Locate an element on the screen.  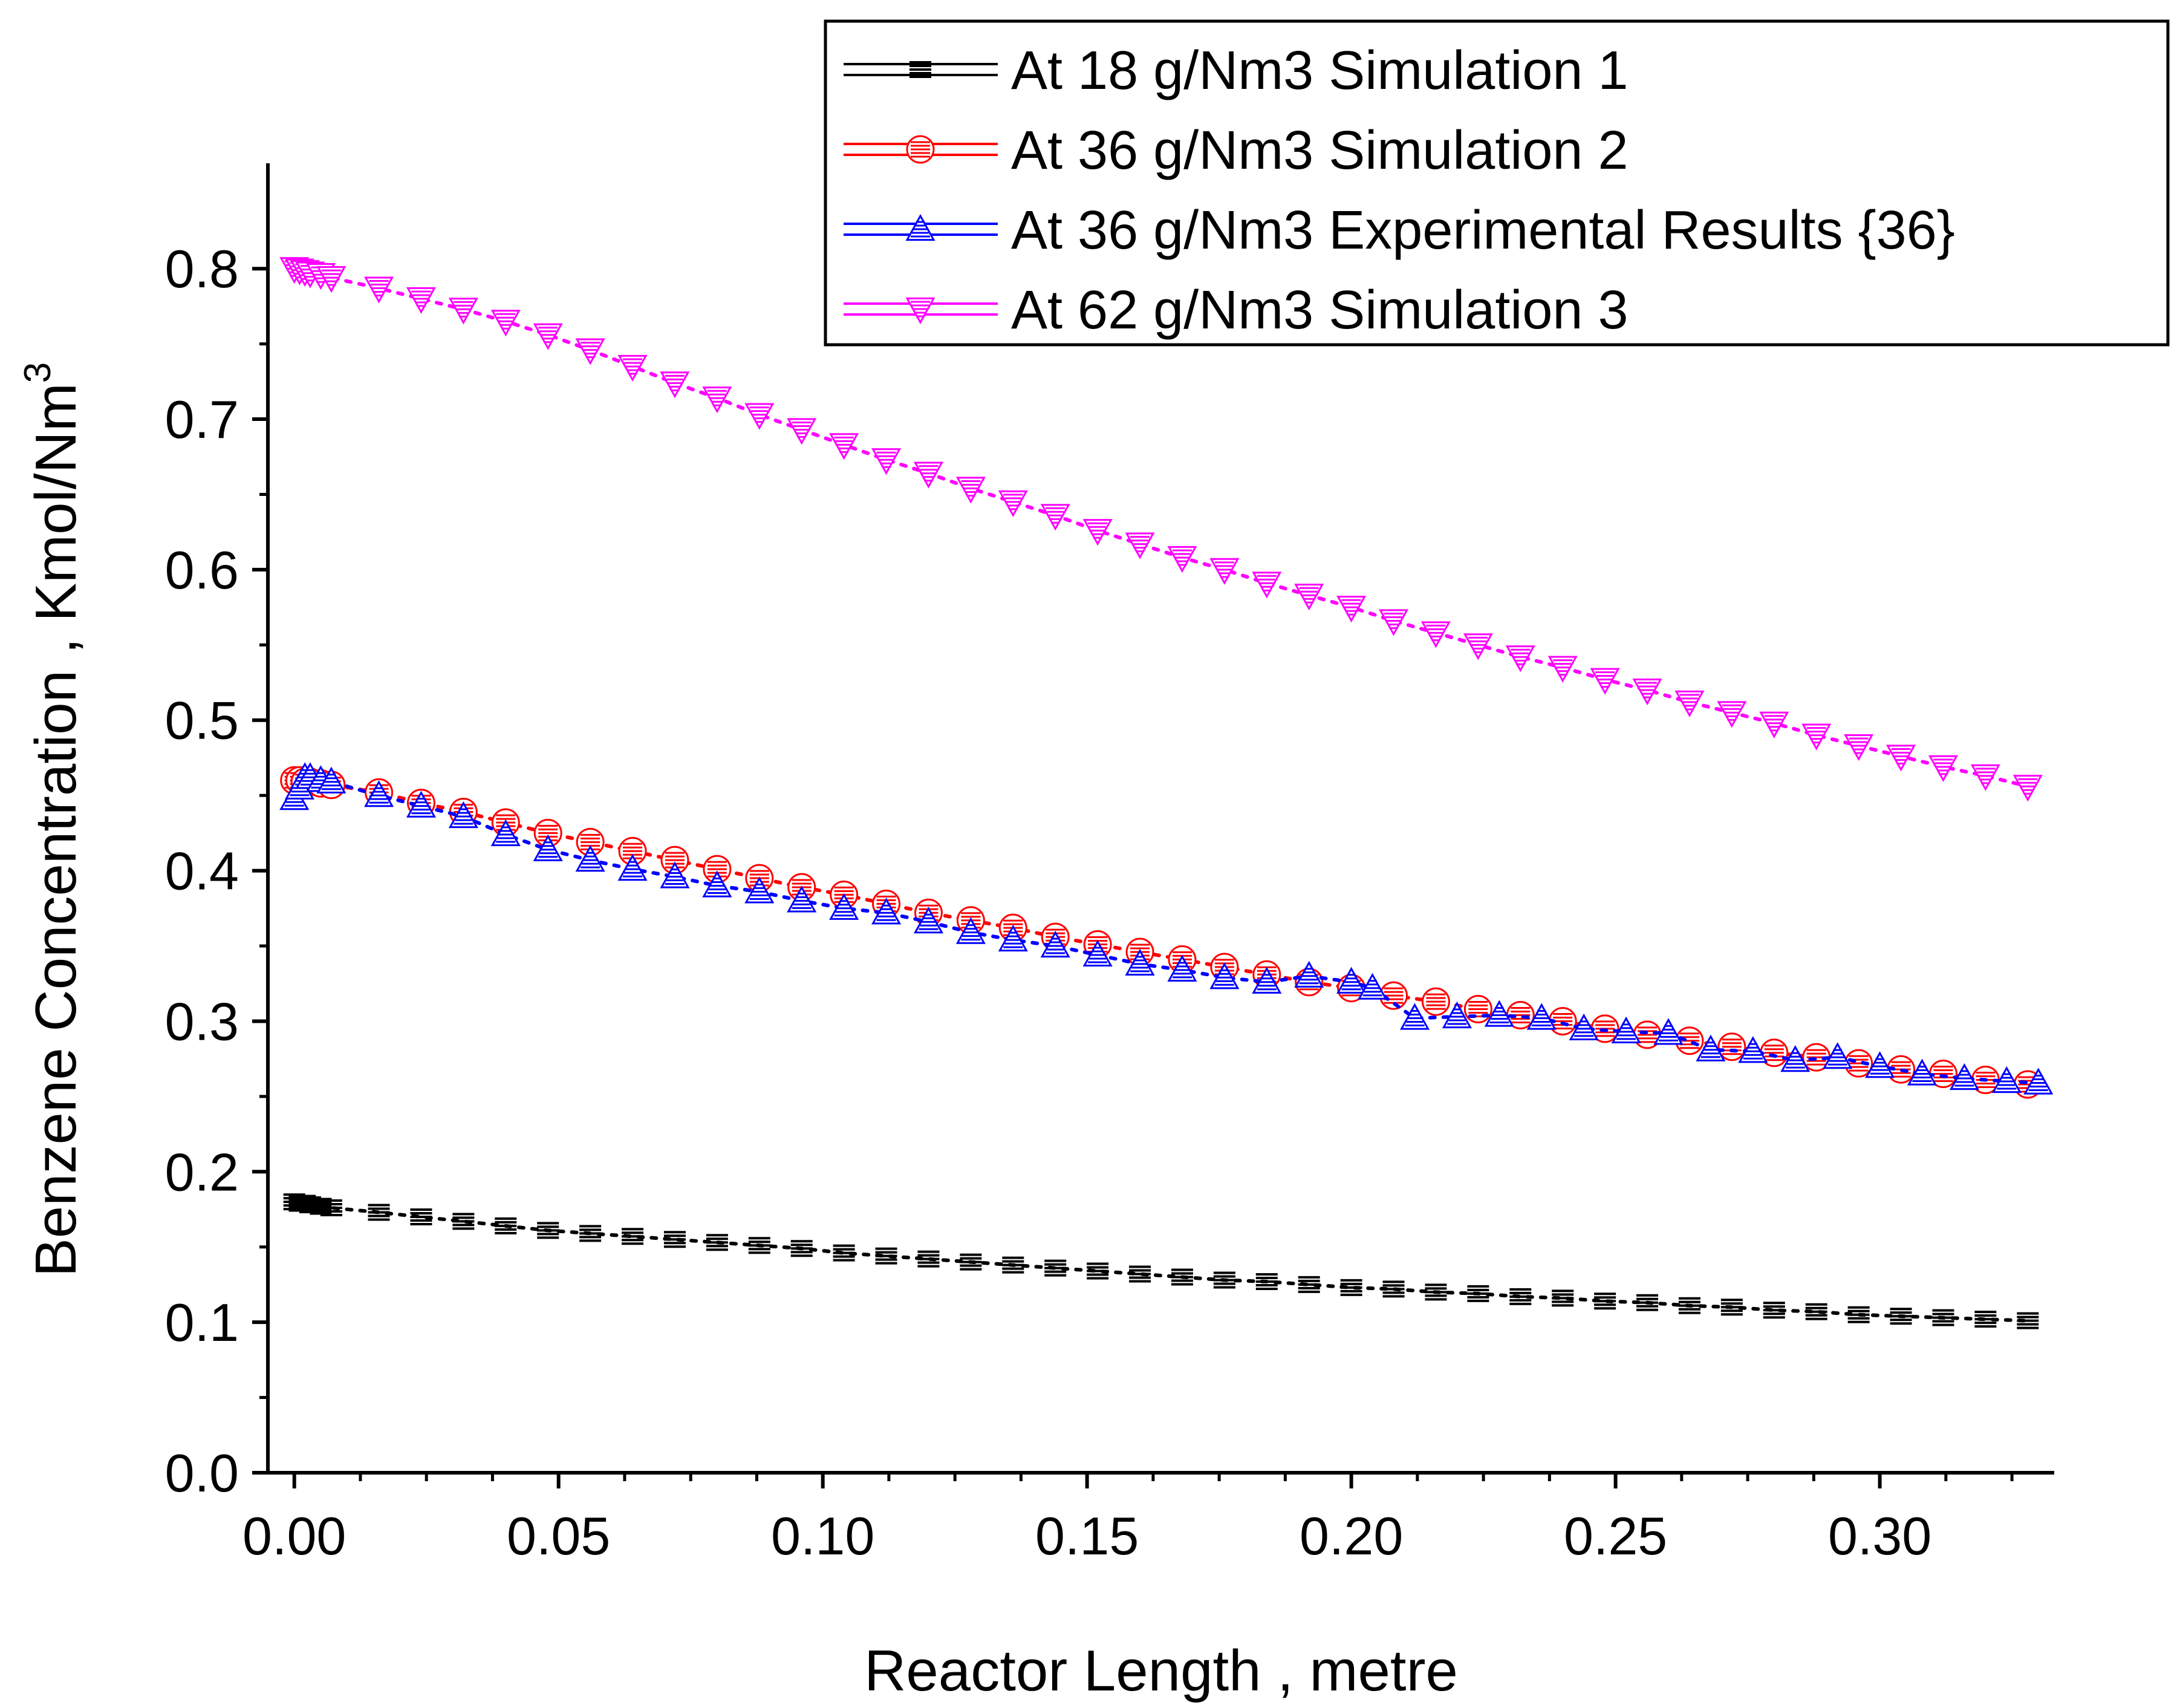
y-tick-label-8: 0.7 is located at coordinates (202, 419).